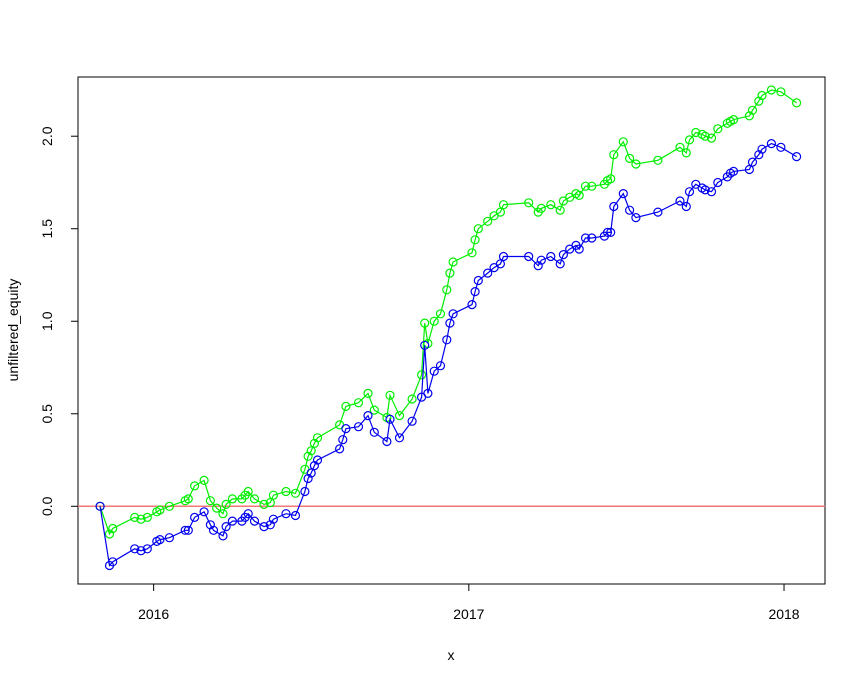 Image resolution: width=865 pixels, height=684 pixels. What do you see at coordinates (153, 614) in the screenshot?
I see `x-tick-label: 2016` at bounding box center [153, 614].